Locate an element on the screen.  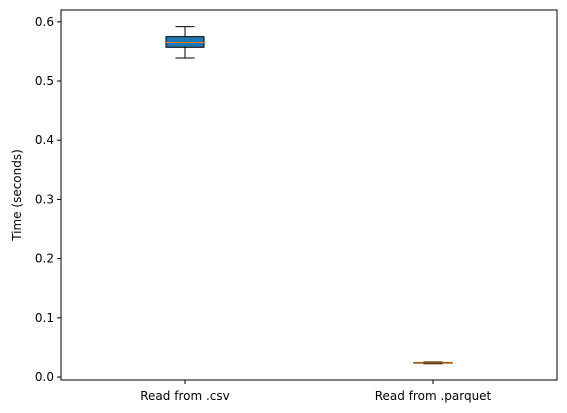
y-tick-label: 0.1 is located at coordinates (44, 318).